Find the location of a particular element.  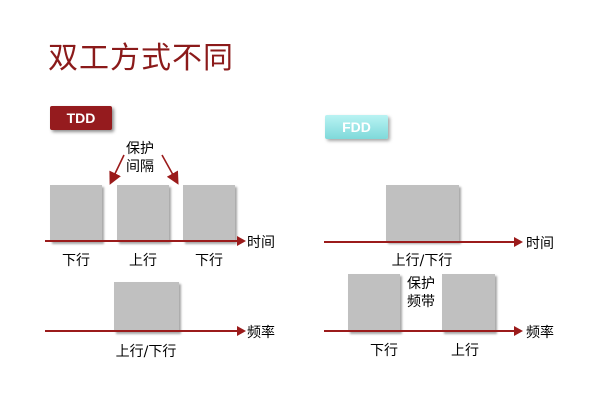

fdd-freq-axis-label: 频率 is located at coordinates (540, 333).